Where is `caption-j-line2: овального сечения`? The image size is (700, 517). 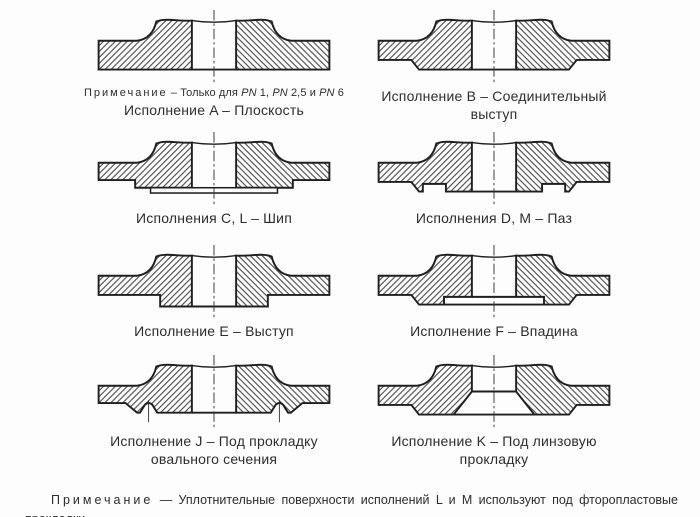
caption-j-line2: овального сечения is located at coordinates (214, 458).